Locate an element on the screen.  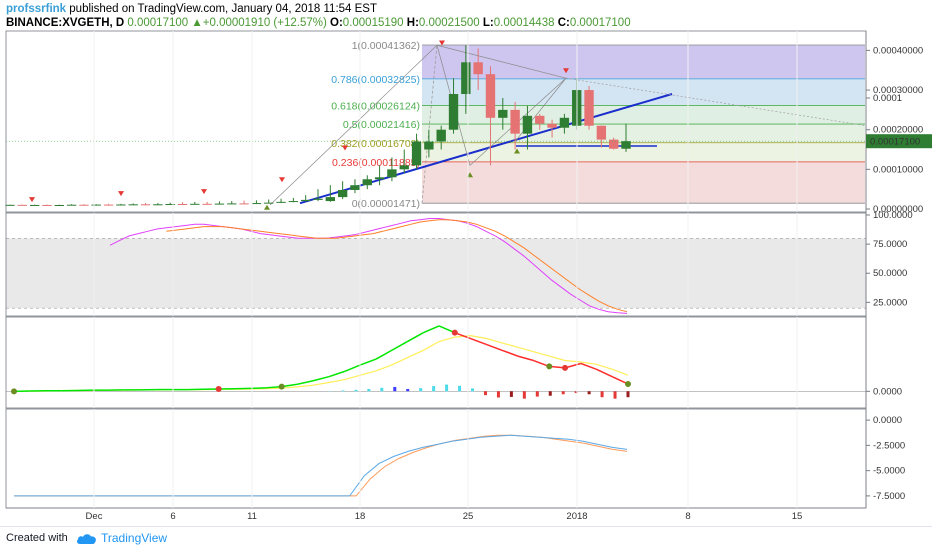
osc-tick-label: -2.5000 is located at coordinates (889, 445).